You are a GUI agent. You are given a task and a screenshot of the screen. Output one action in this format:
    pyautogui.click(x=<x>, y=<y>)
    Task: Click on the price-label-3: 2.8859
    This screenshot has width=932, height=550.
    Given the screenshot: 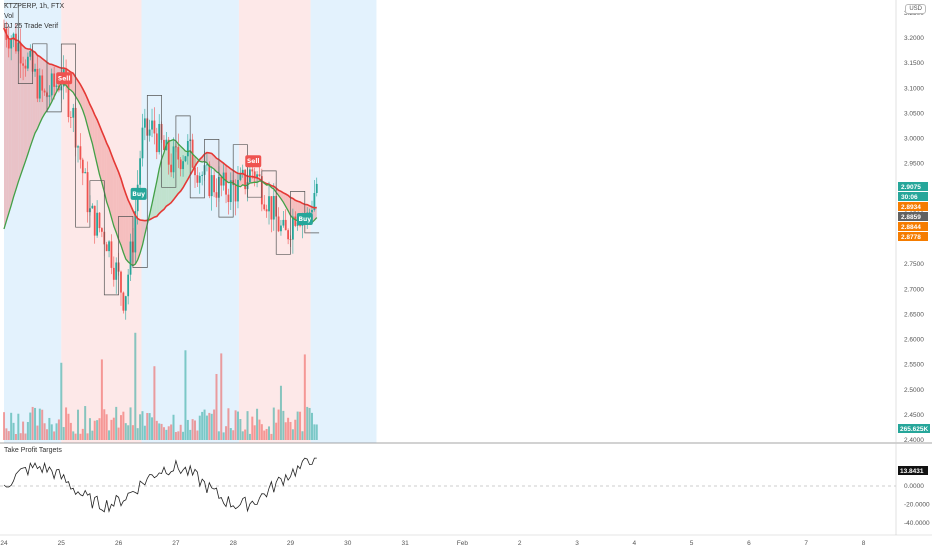 What is the action you would take?
    pyautogui.click(x=913, y=216)
    